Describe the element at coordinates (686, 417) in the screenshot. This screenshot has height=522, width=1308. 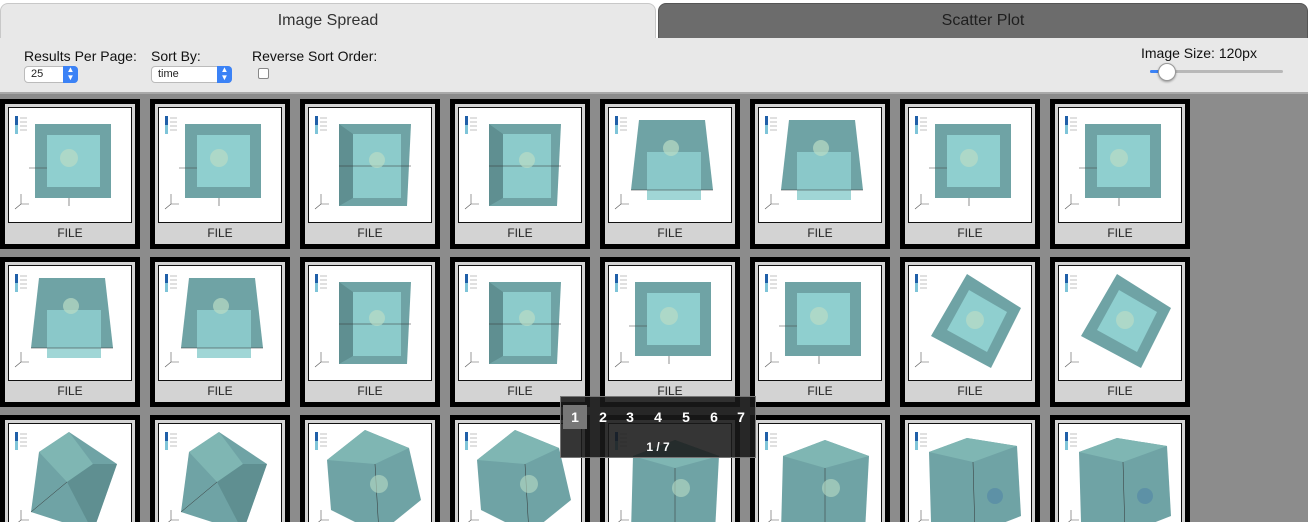
I see `page-link-5: 5` at that location.